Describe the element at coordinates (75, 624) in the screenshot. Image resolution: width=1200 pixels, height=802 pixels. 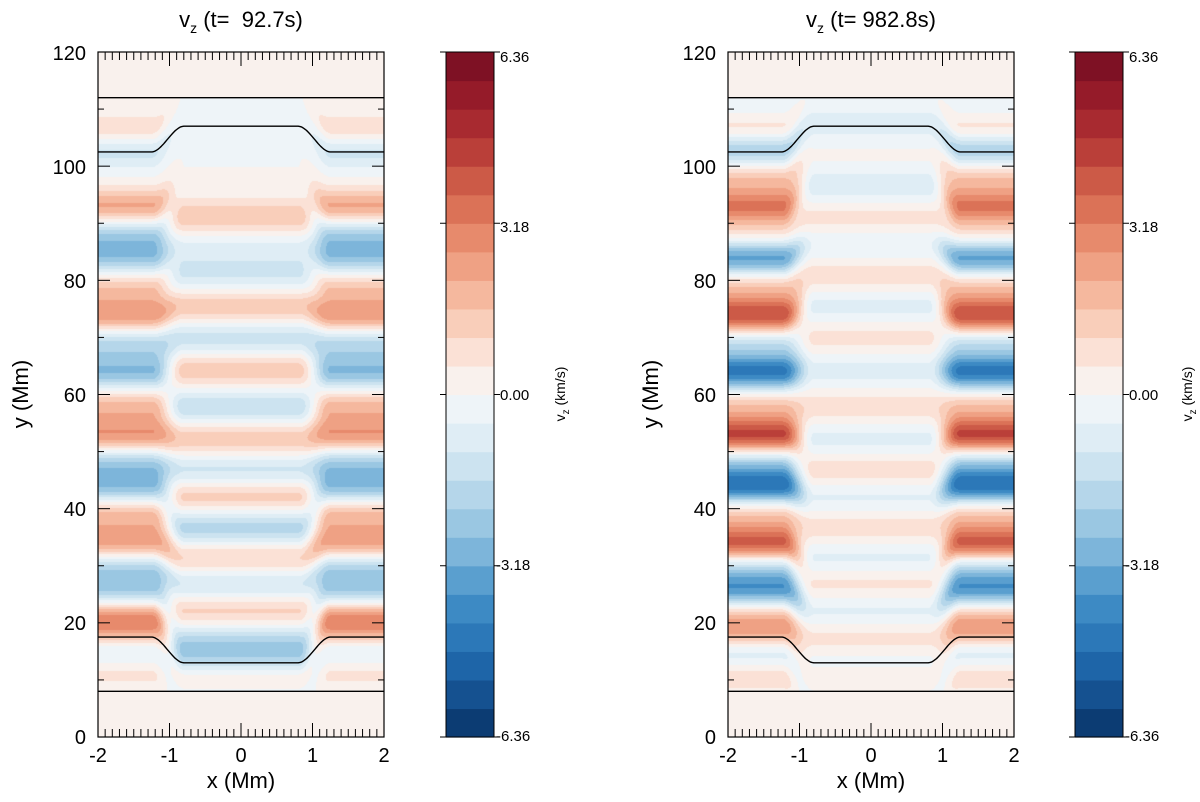
I see `panel-left-ytick-20: 20` at that location.